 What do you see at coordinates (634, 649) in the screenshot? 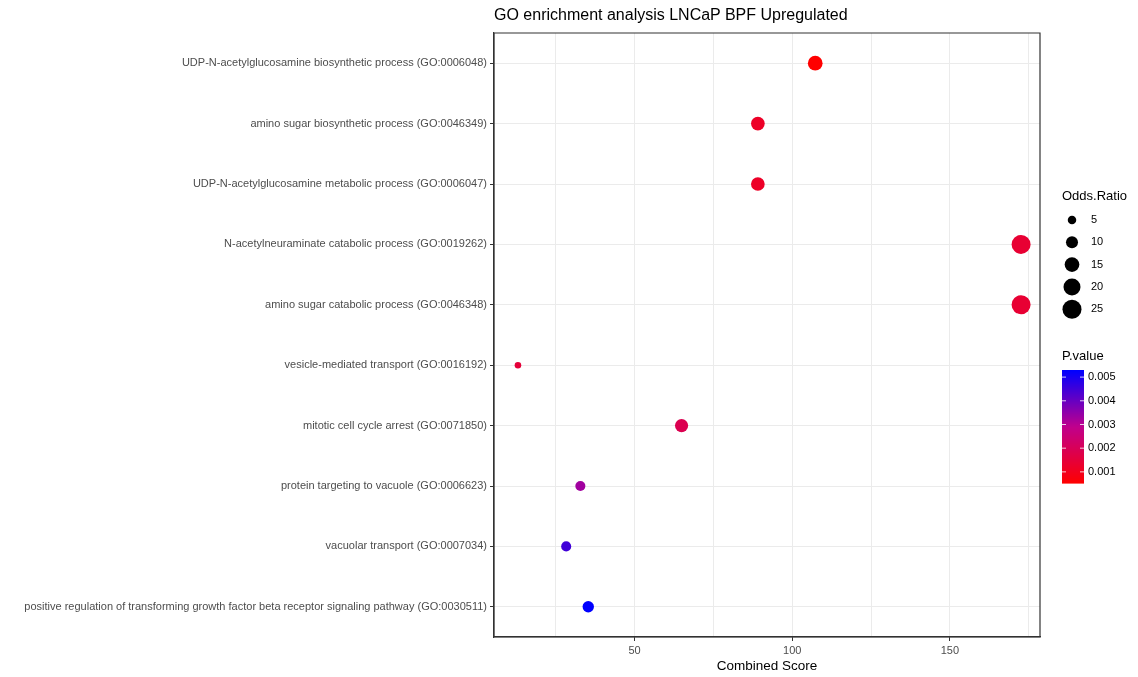
I see `x-tick-label: 50` at bounding box center [634, 649].